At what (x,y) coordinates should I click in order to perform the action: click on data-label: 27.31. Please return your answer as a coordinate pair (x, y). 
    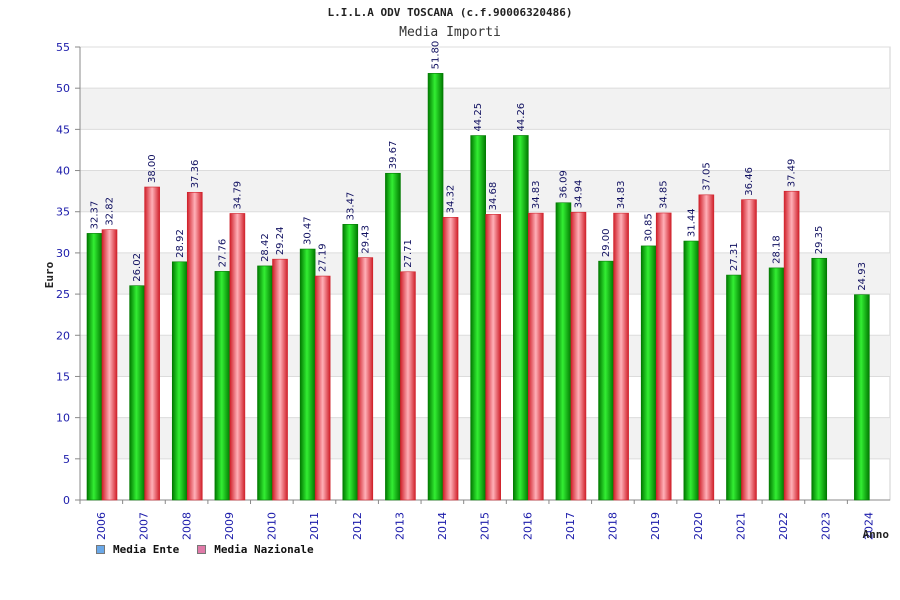
    Looking at the image, I should click on (734, 256).